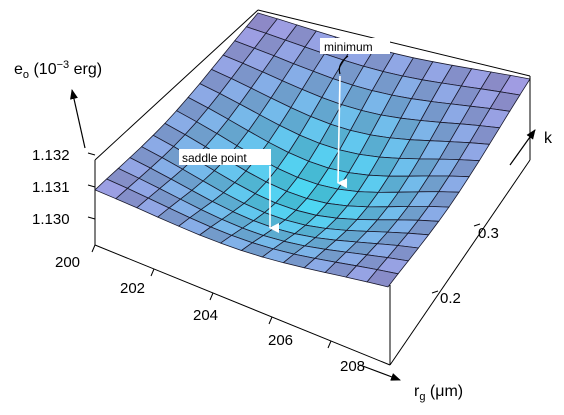  Describe the element at coordinates (355, 113) in the screenshot. I see `annotation-minimum: minimum` at that location.